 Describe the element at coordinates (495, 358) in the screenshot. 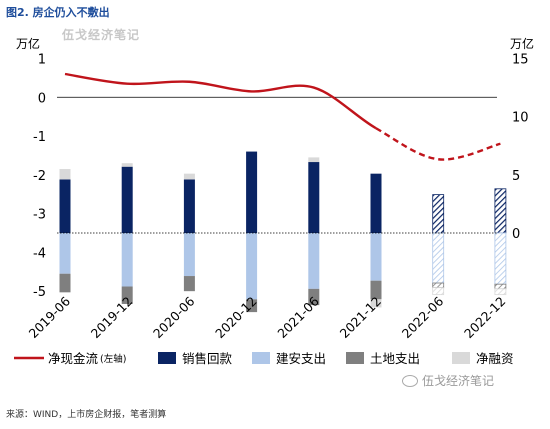

I see `legend-label: 净融资` at that location.